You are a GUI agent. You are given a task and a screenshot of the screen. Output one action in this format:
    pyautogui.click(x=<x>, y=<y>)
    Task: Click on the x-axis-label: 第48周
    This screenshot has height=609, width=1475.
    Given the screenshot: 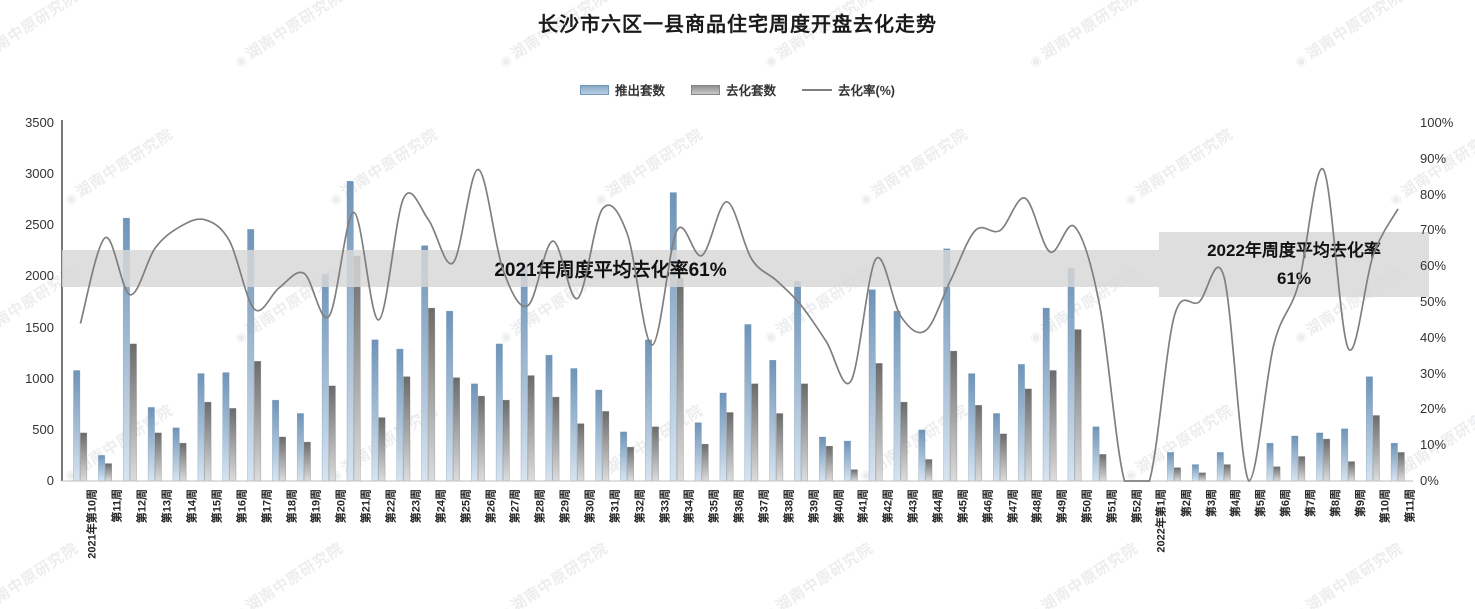 What is the action you would take?
    pyautogui.click(x=1037, y=506)
    